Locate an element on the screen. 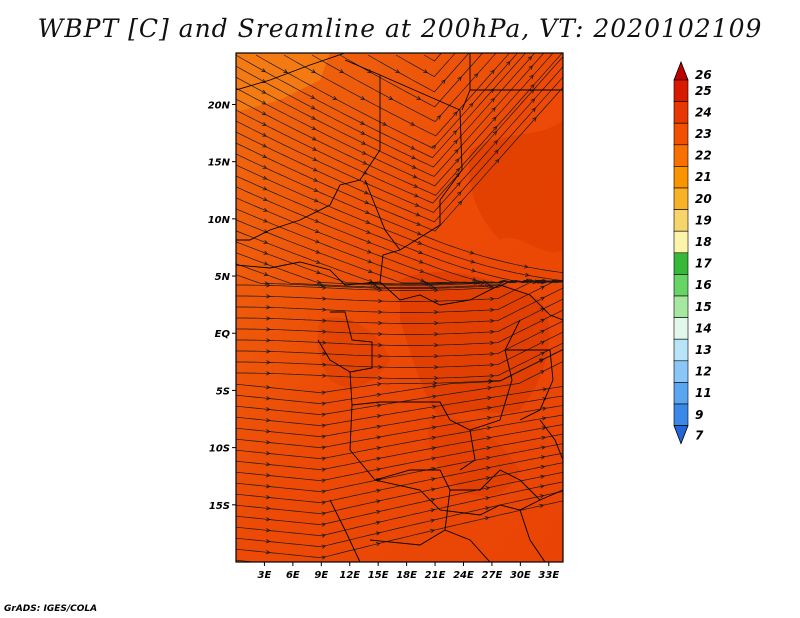  colorbar-label: 20 is located at coordinates (703, 199).